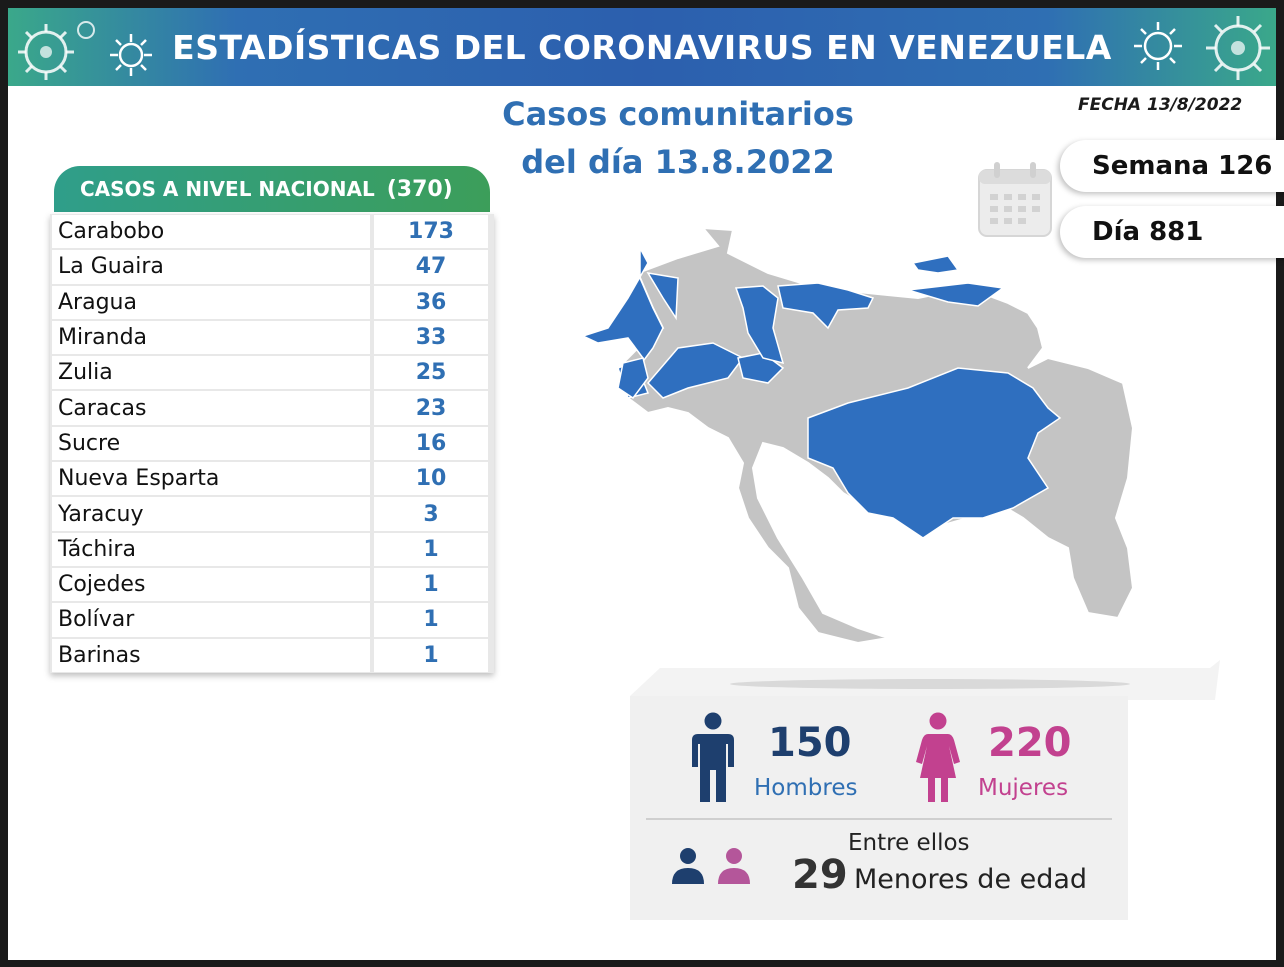 Image resolution: width=1284 pixels, height=967 pixels. I want to click on state-falcon-coast, so click(662, 296).